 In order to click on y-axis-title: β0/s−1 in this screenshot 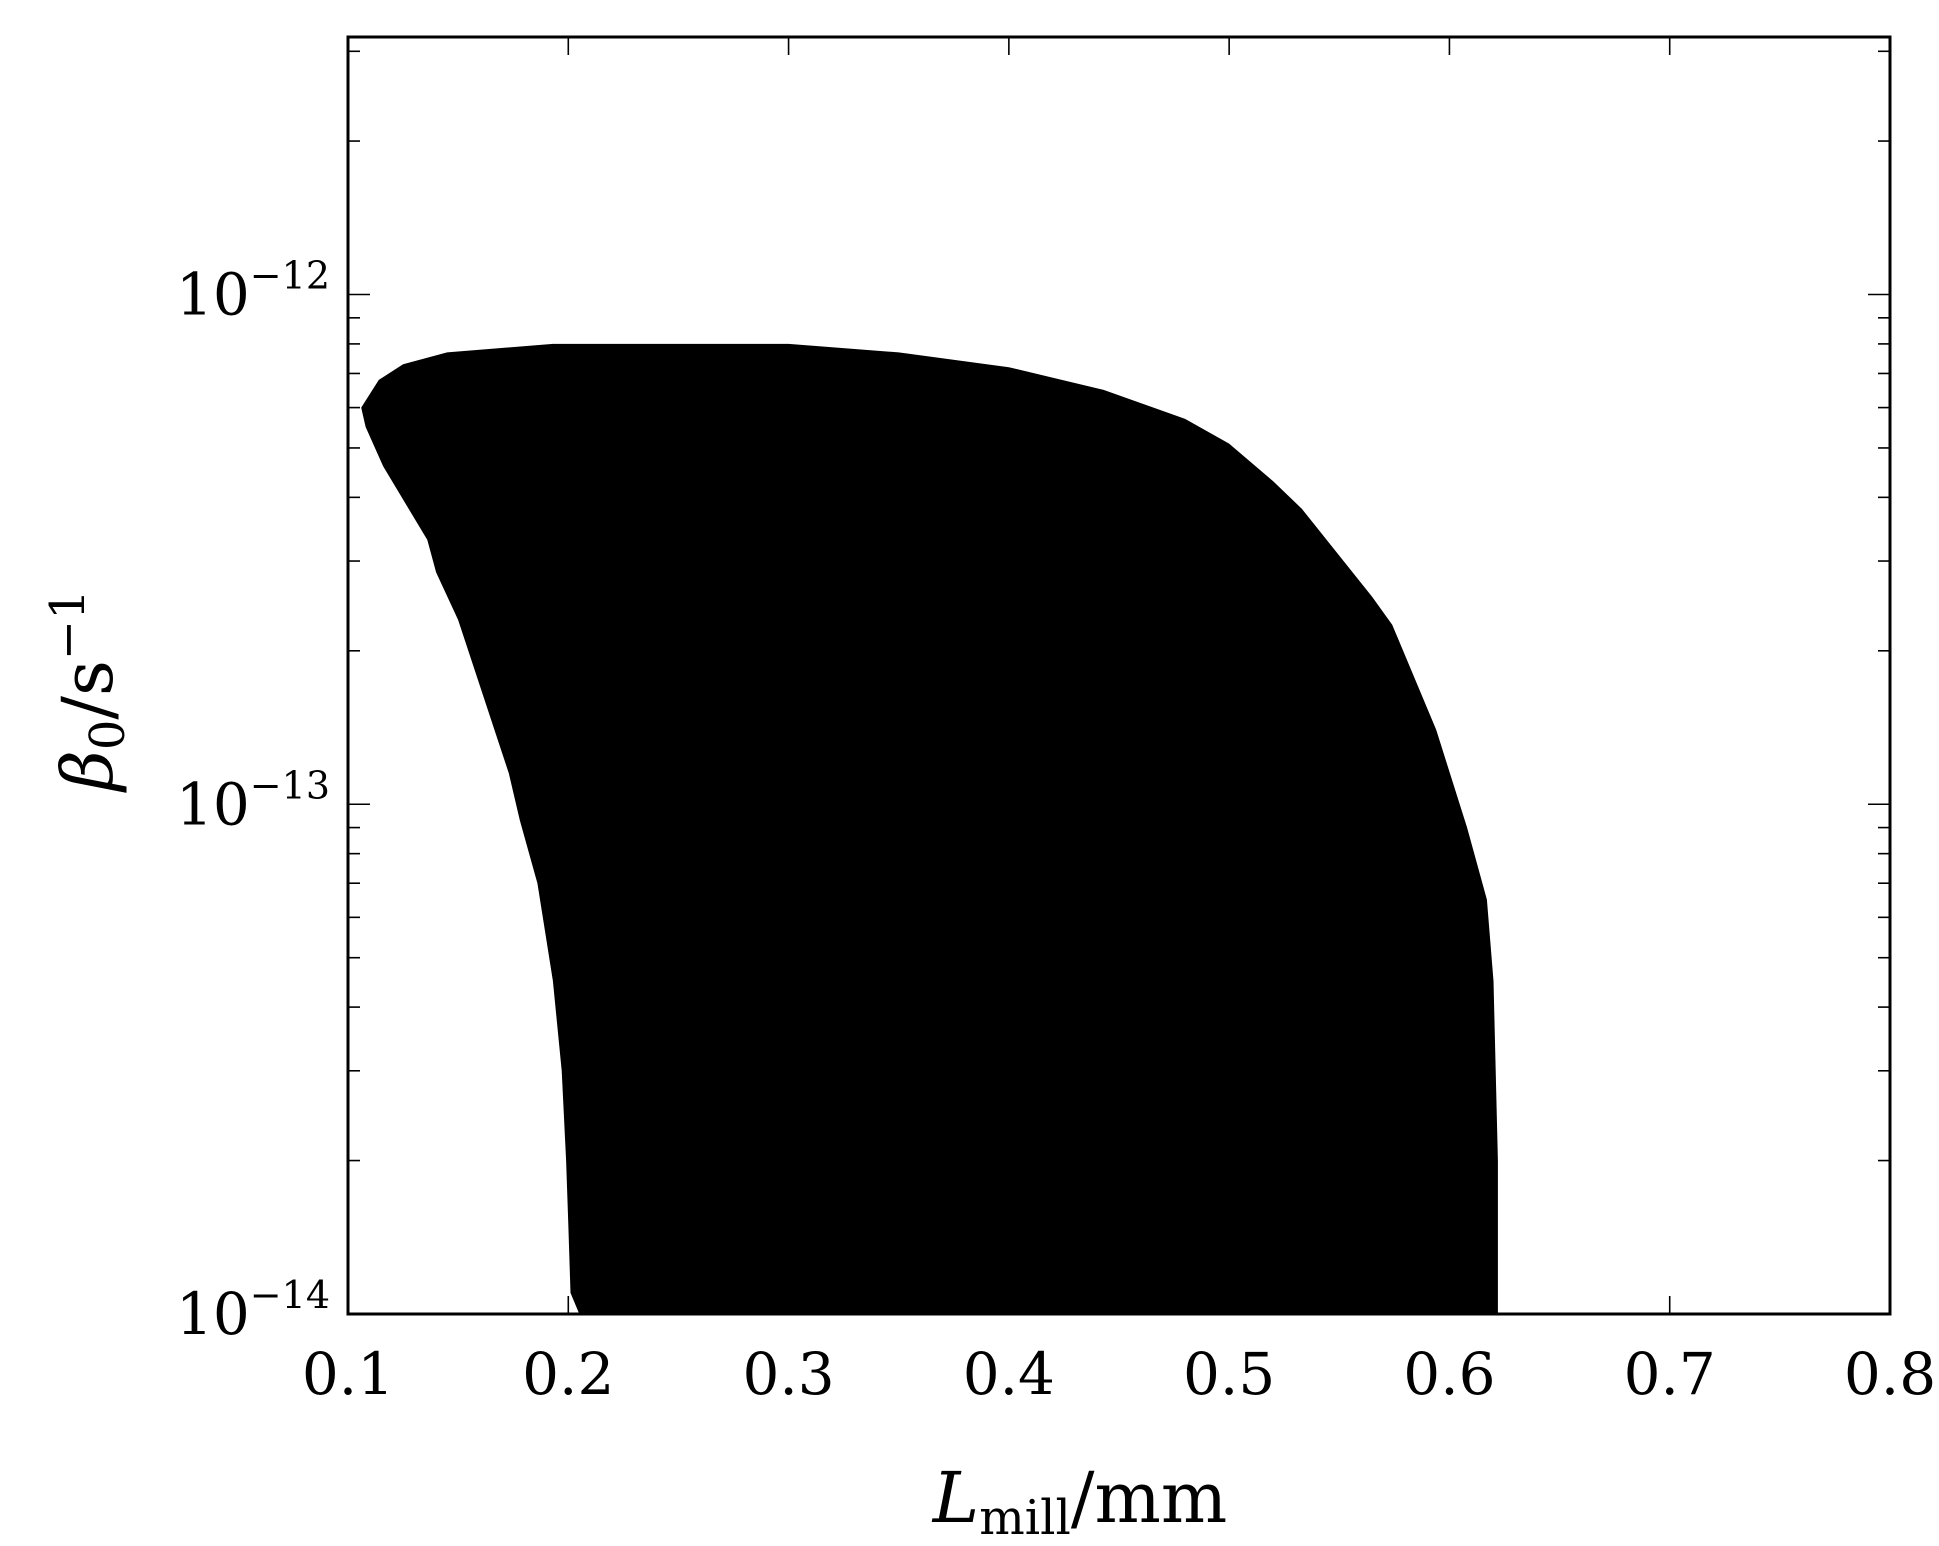, I will do `click(88, 691)`.